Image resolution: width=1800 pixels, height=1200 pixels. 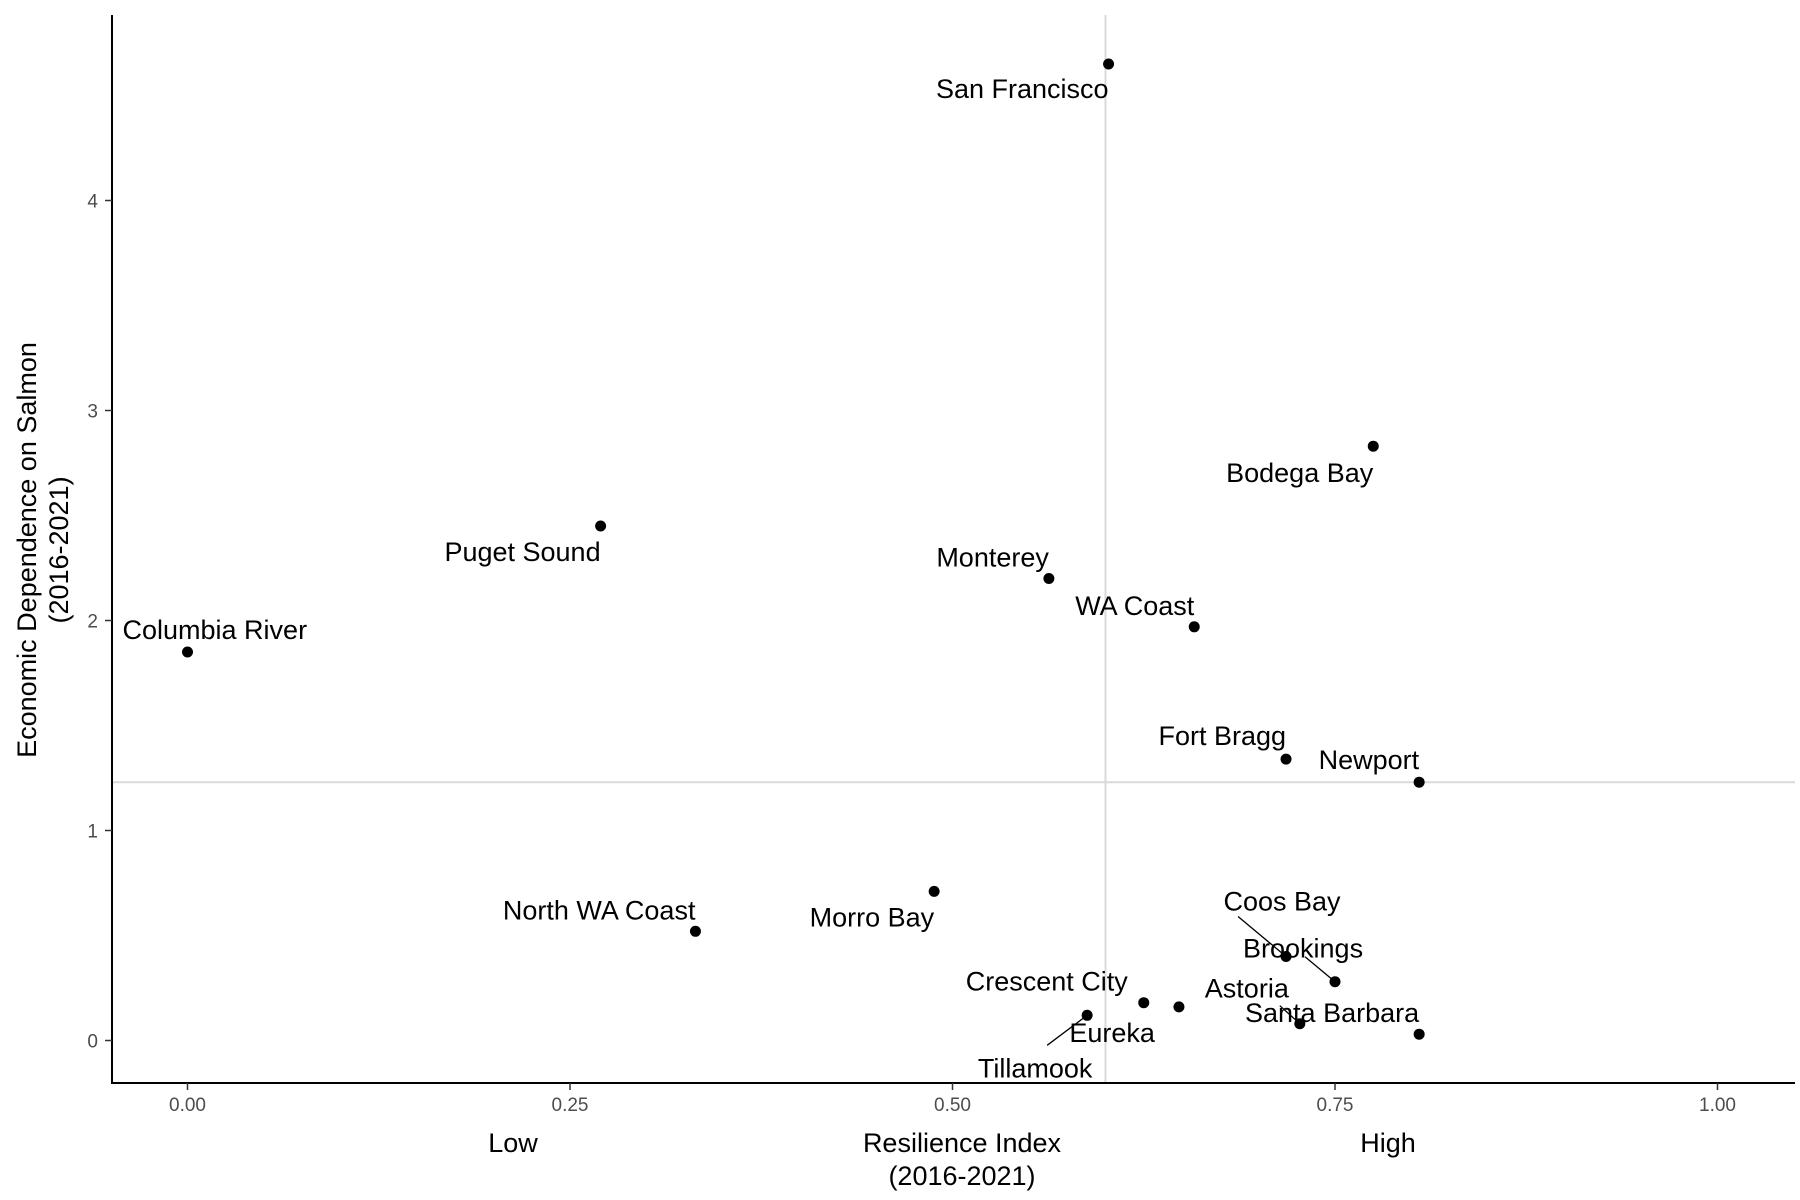 What do you see at coordinates (1320, 969) in the screenshot?
I see `leader-line-brookings` at bounding box center [1320, 969].